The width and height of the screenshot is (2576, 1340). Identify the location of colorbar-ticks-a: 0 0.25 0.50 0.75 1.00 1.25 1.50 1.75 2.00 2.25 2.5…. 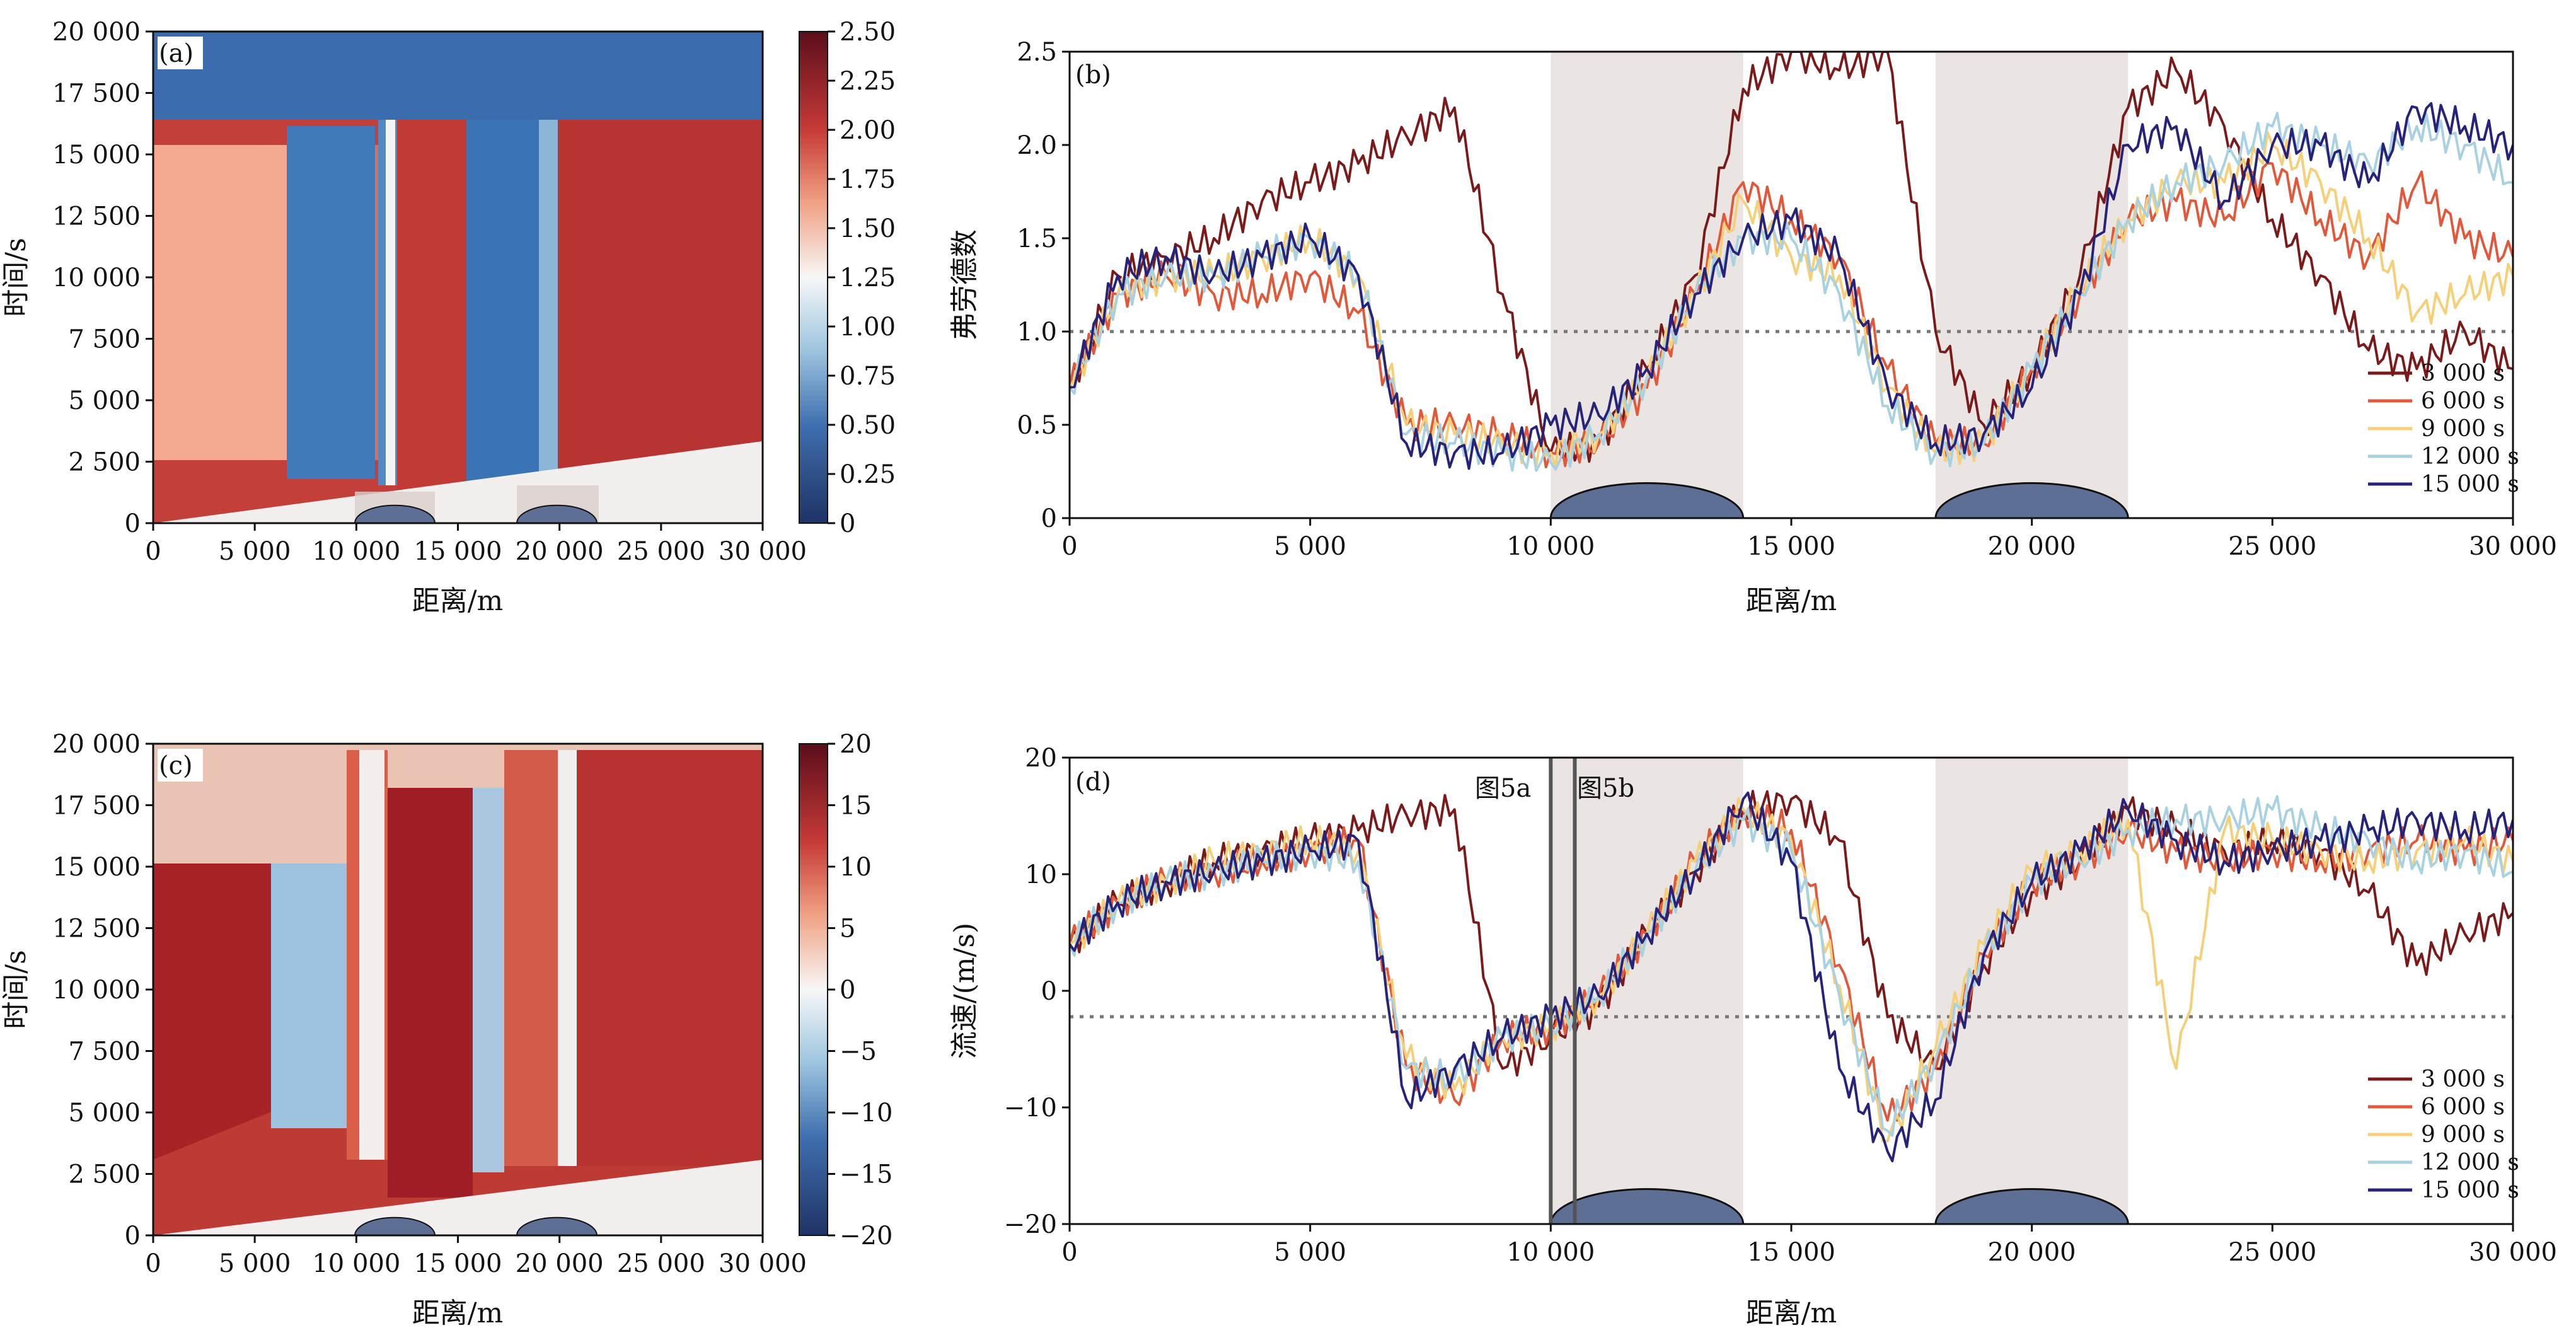
(862, 278).